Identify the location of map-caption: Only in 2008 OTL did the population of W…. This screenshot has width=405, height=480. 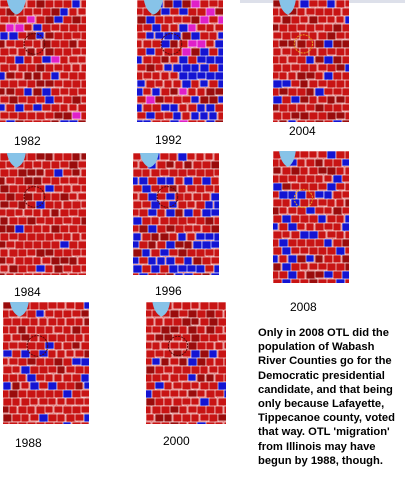
(326, 397).